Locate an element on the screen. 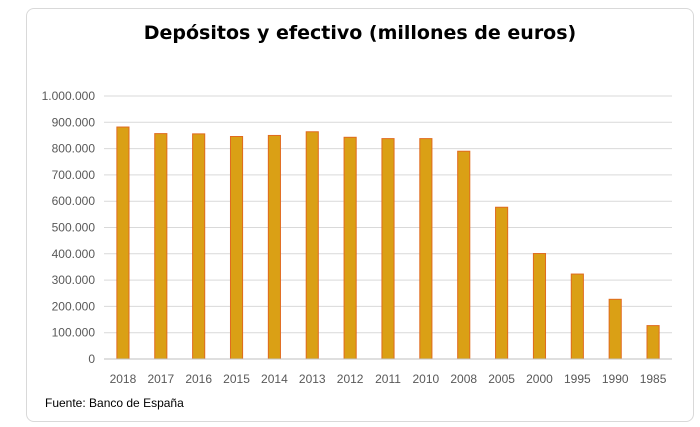 This screenshot has height=427, width=700. y-tick-label: 700.000 is located at coordinates (74, 175).